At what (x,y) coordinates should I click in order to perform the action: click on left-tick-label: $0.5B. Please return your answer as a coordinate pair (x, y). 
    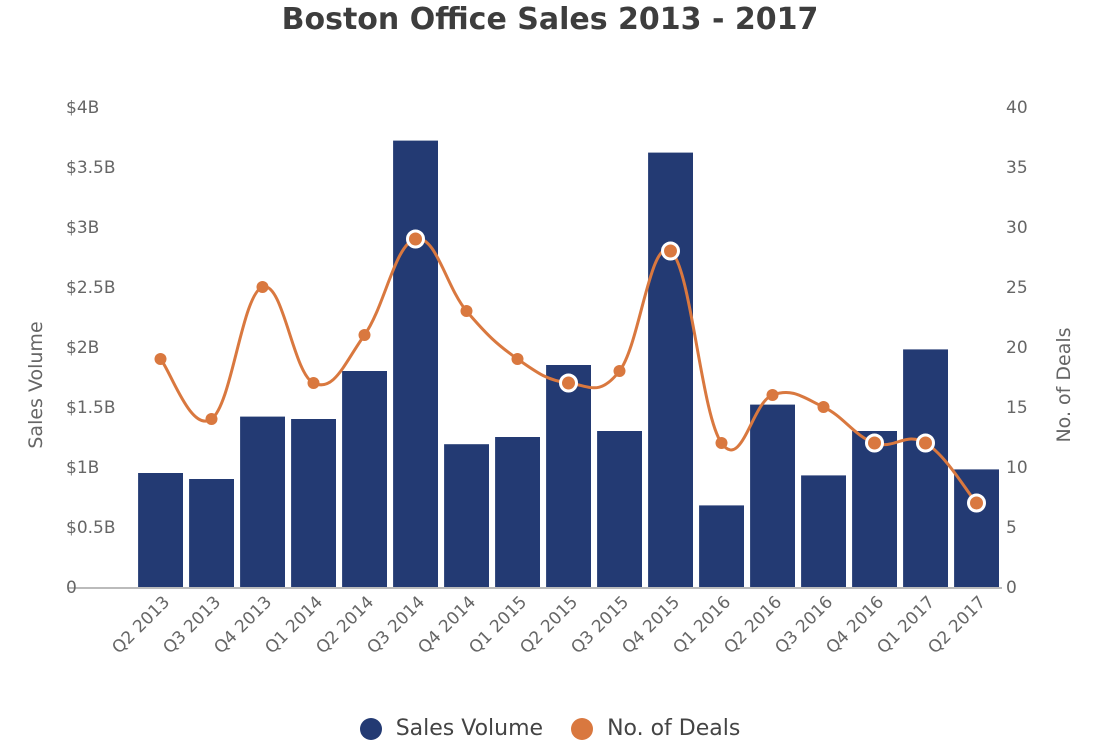
    Looking at the image, I should click on (91, 528).